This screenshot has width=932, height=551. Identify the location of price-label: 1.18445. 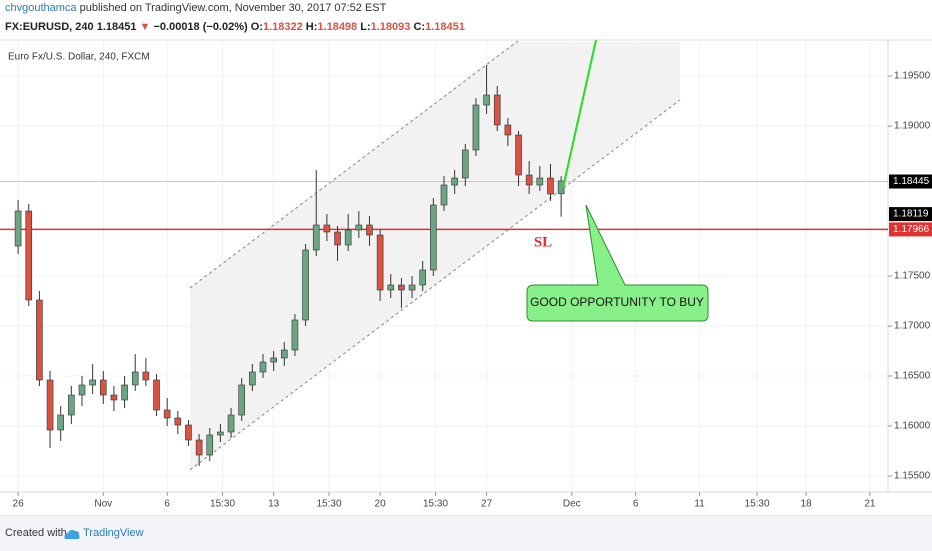
(911, 181).